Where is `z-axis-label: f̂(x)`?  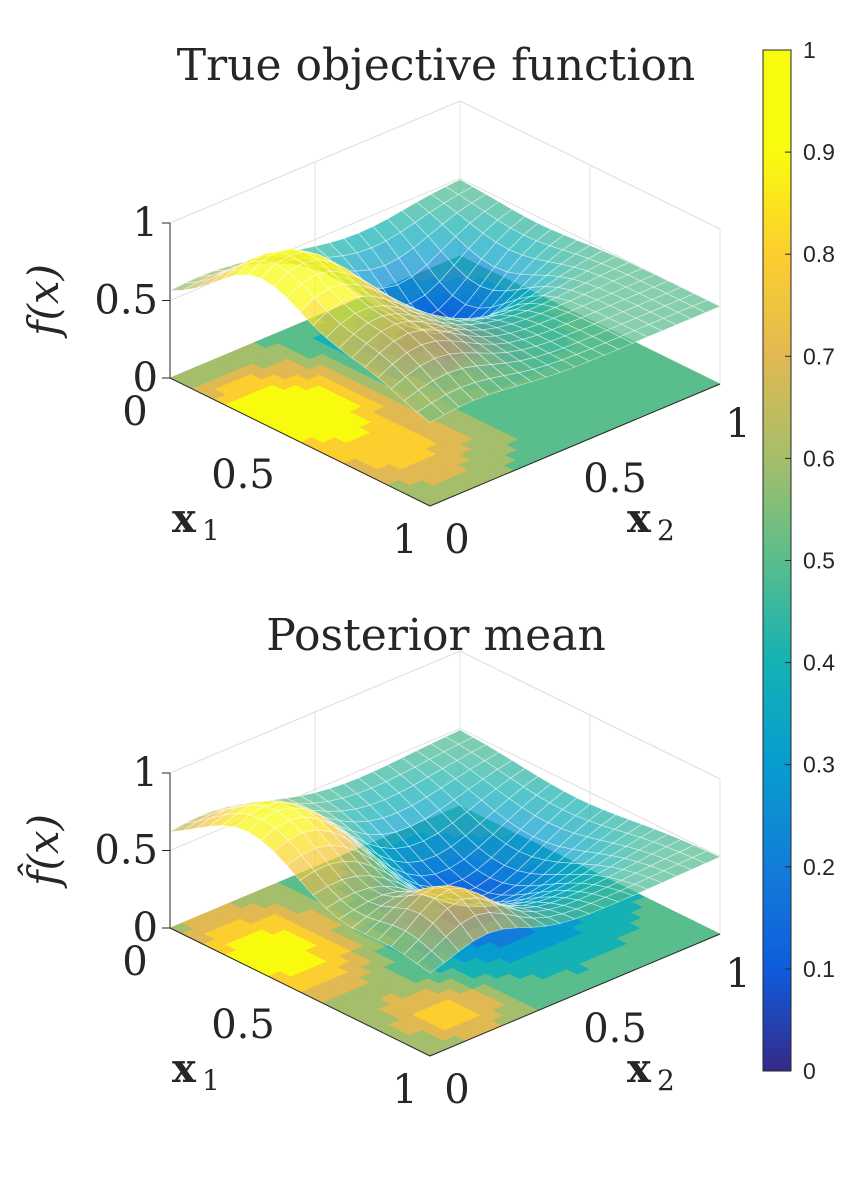
z-axis-label: f̂(x) is located at coordinates (42, 851).